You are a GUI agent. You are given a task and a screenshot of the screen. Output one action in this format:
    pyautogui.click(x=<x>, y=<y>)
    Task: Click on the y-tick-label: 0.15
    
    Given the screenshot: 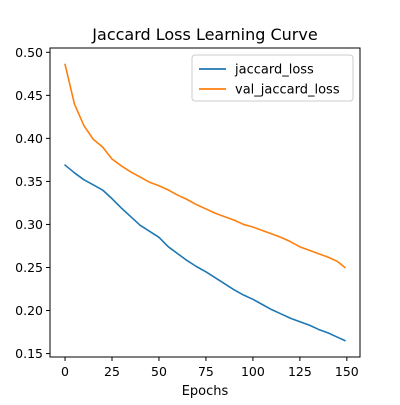 What is the action you would take?
    pyautogui.click(x=29, y=353)
    